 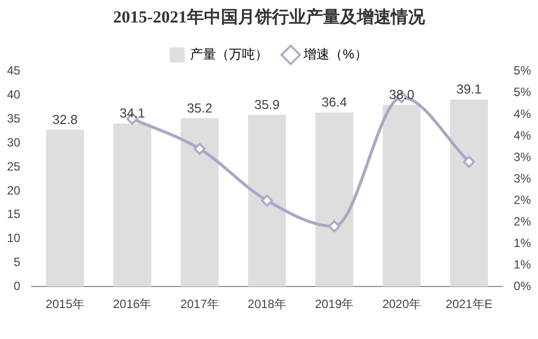 What do you see at coordinates (469, 89) in the screenshot?
I see `data-label: 39.1` at bounding box center [469, 89].